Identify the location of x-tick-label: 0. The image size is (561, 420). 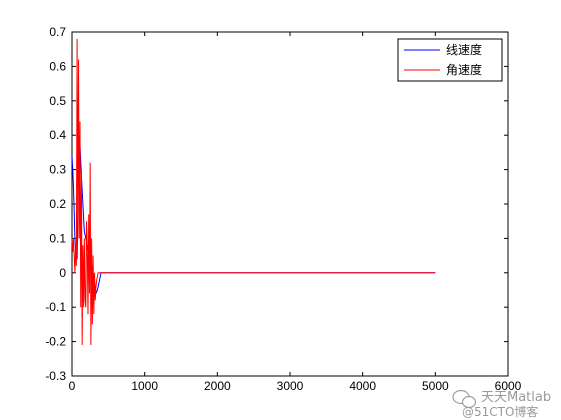
(72, 386).